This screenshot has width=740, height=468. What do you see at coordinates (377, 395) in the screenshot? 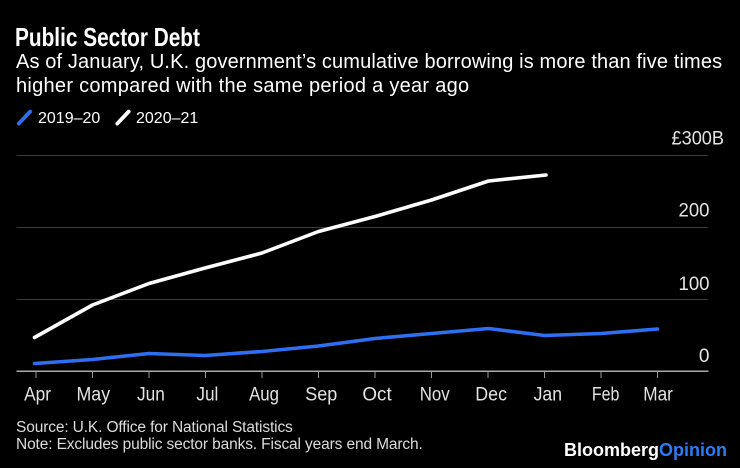
I see `svg-text: Oct` at bounding box center [377, 395].